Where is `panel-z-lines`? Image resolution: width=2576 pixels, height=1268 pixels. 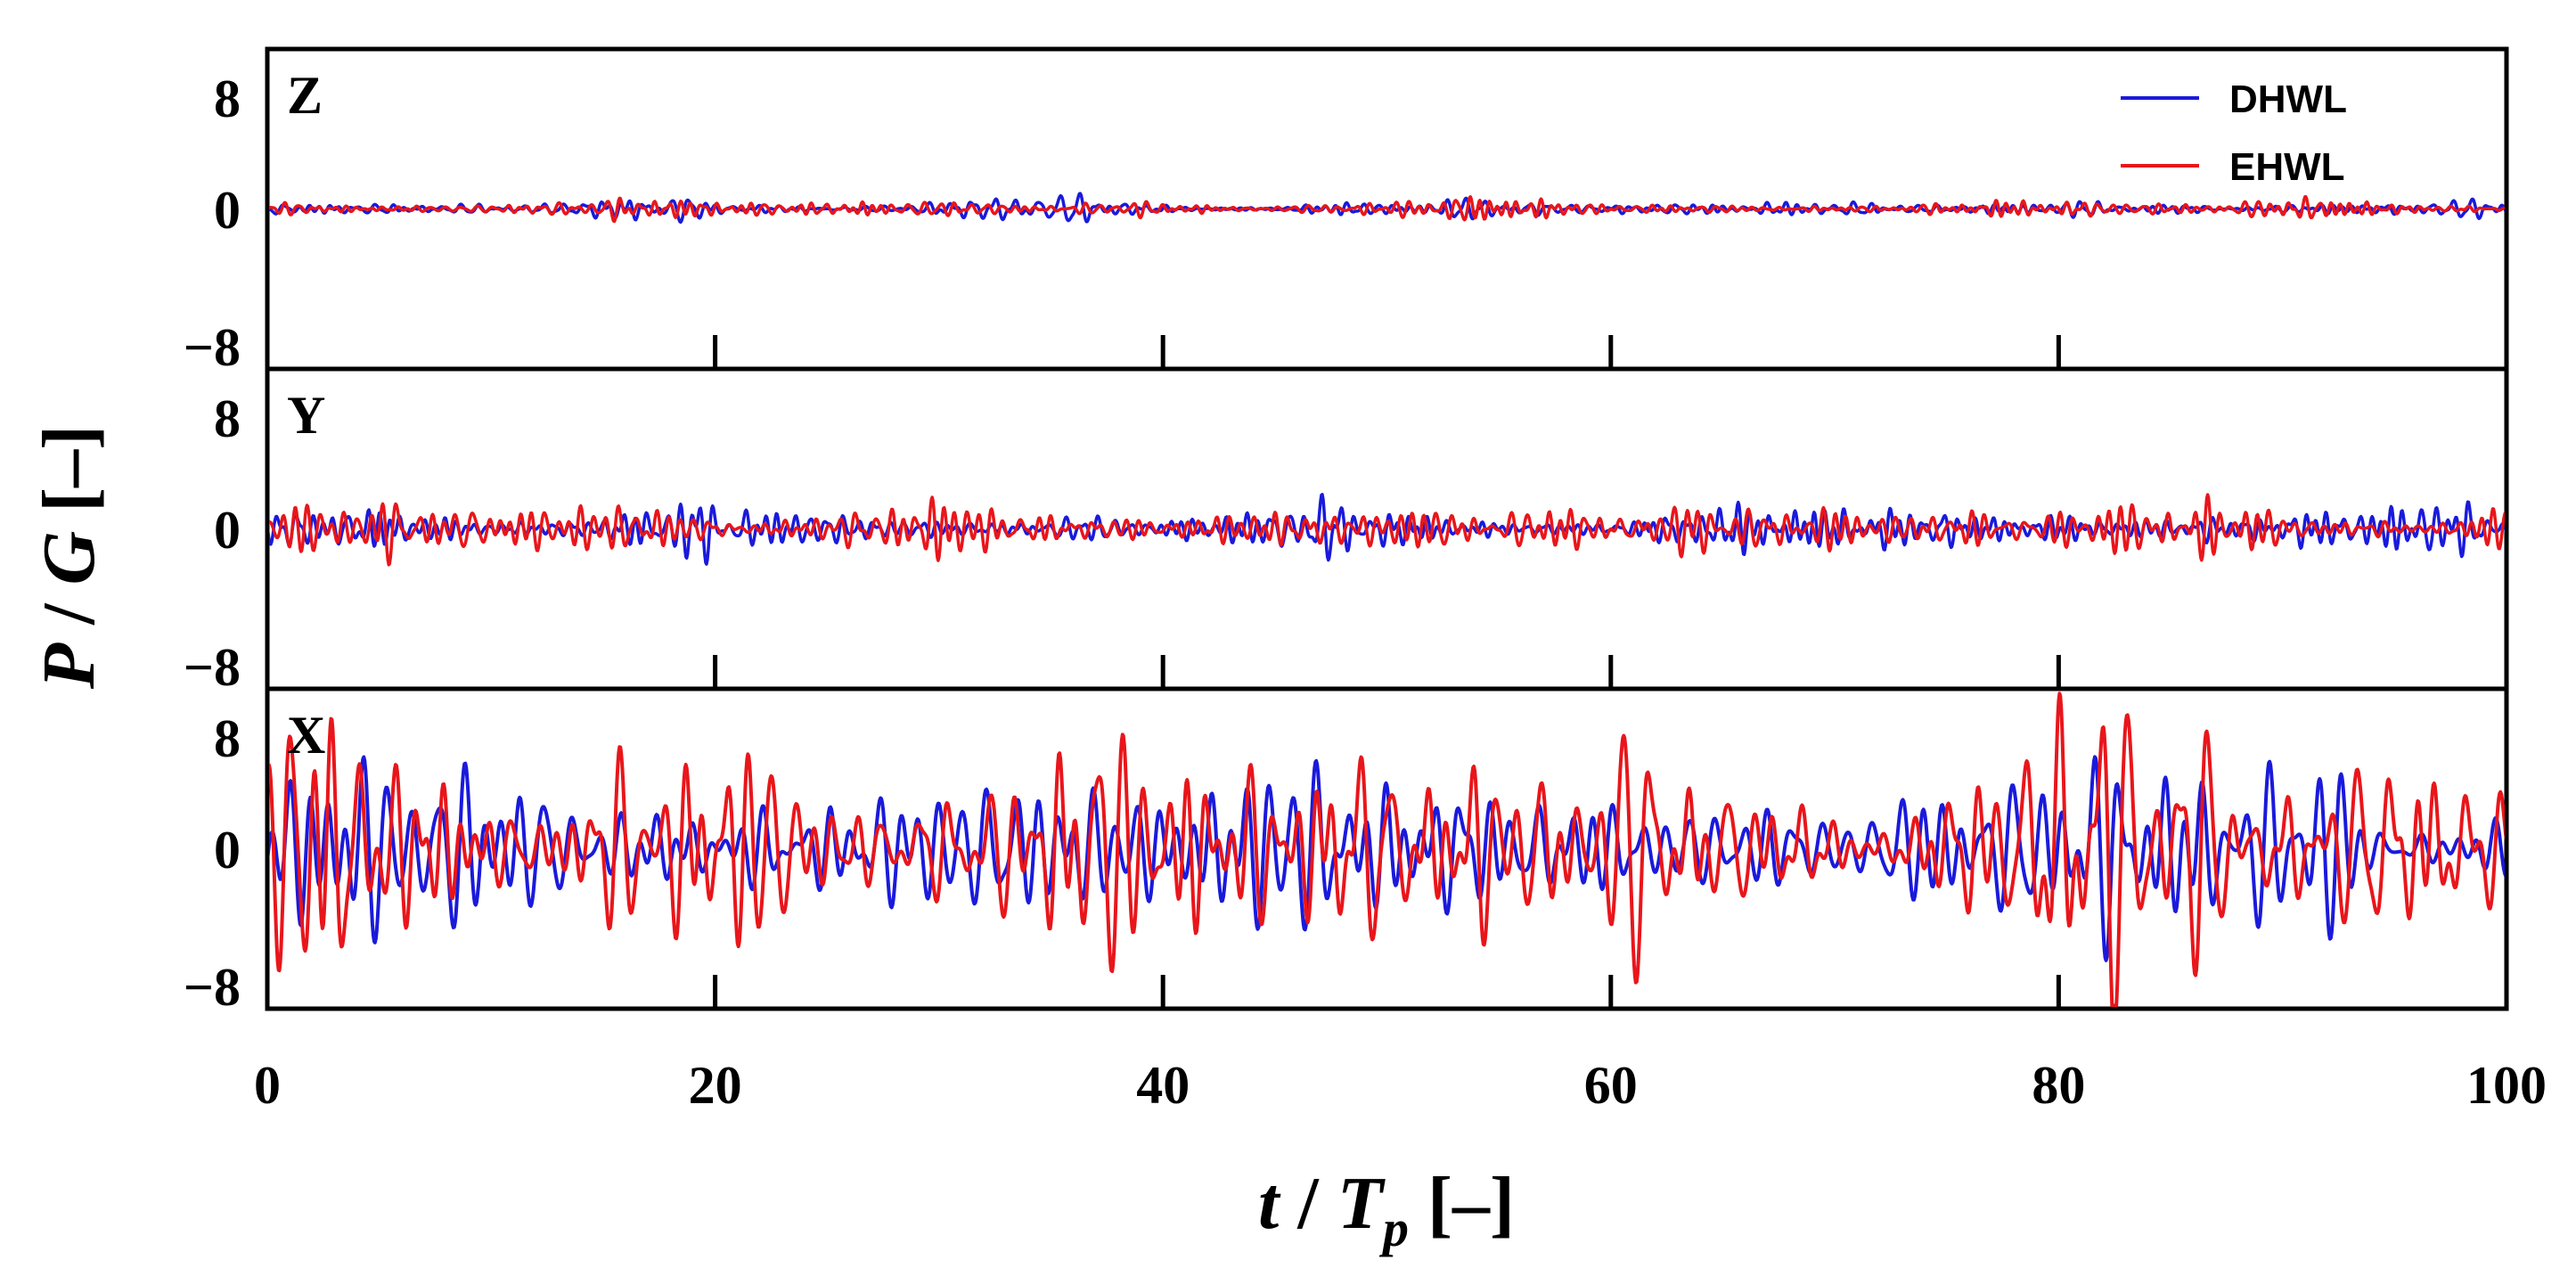
panel-z-lines is located at coordinates (1387, 208).